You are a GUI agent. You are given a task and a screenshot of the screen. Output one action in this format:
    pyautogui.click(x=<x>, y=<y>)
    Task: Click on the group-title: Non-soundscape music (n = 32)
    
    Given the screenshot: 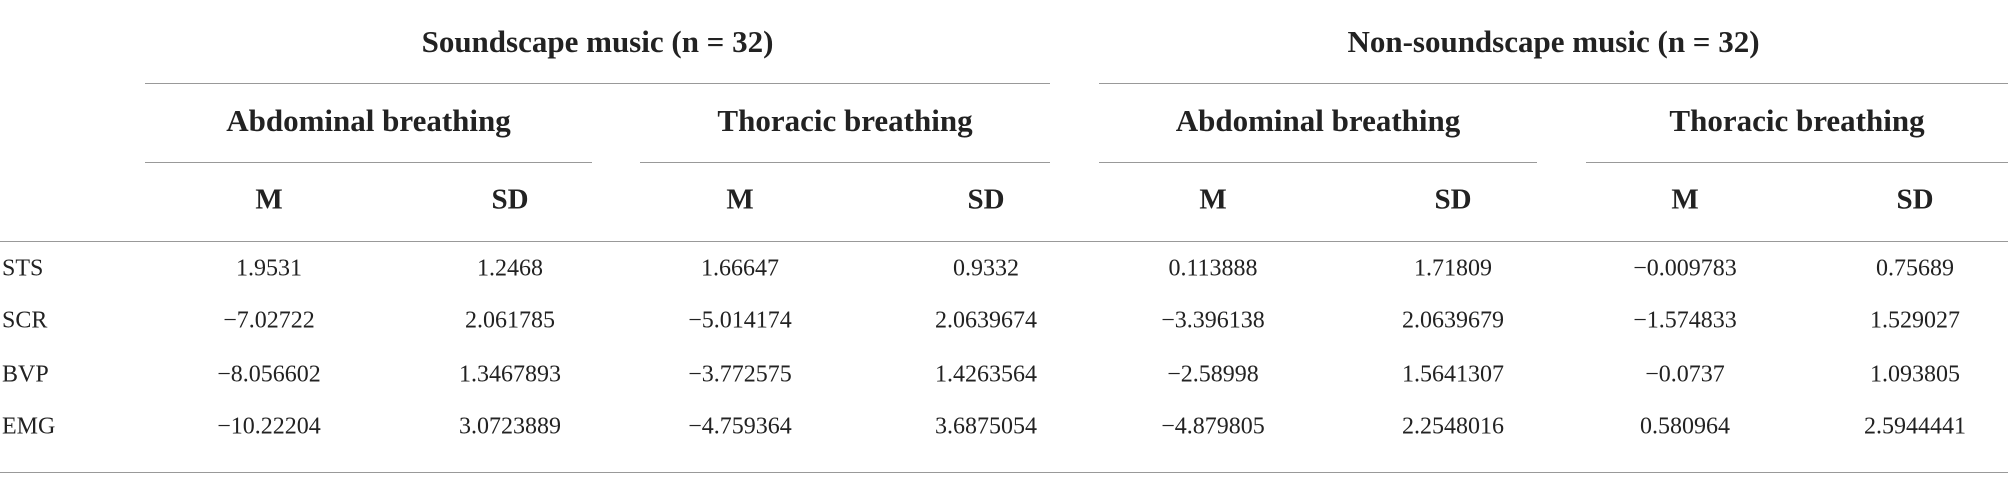 What is the action you would take?
    pyautogui.click(x=1553, y=41)
    